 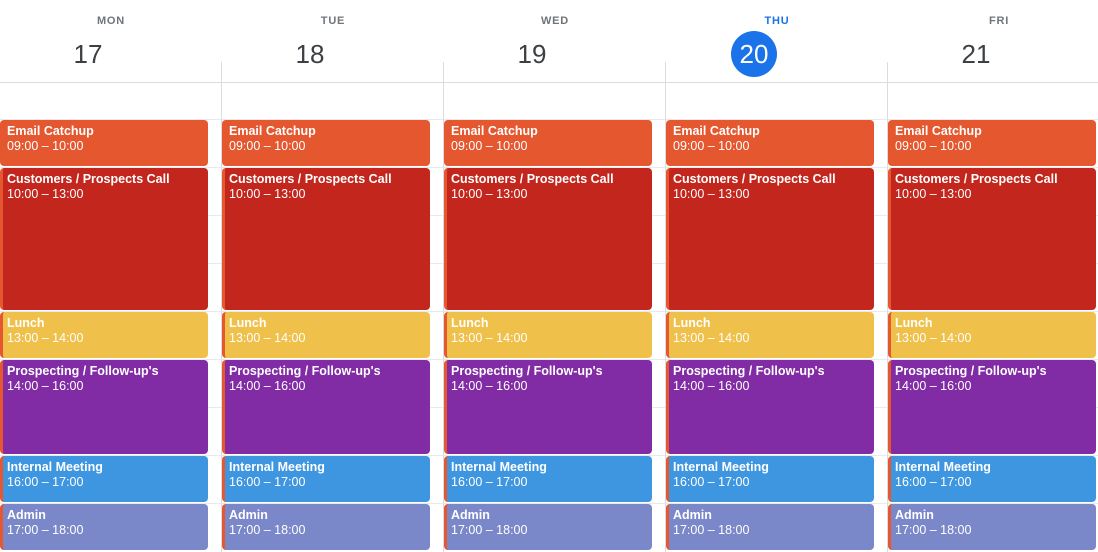 I want to click on day-date: 18, so click(x=310, y=54).